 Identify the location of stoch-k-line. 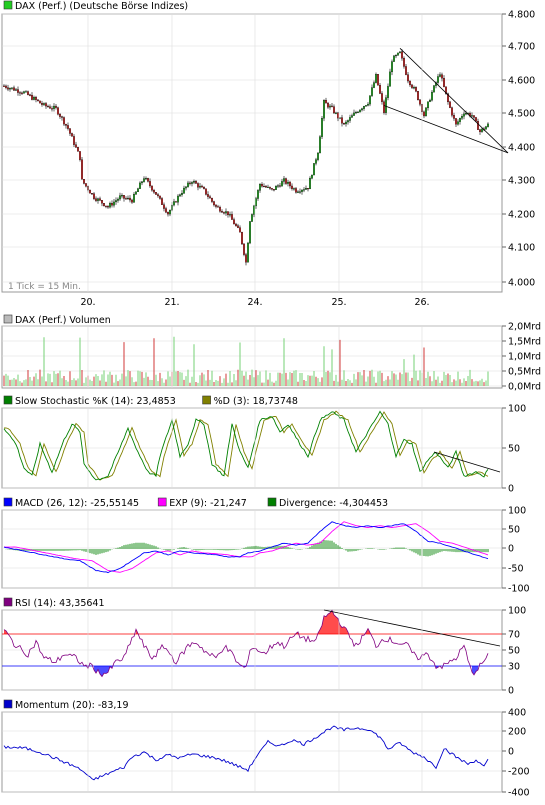
(246, 445).